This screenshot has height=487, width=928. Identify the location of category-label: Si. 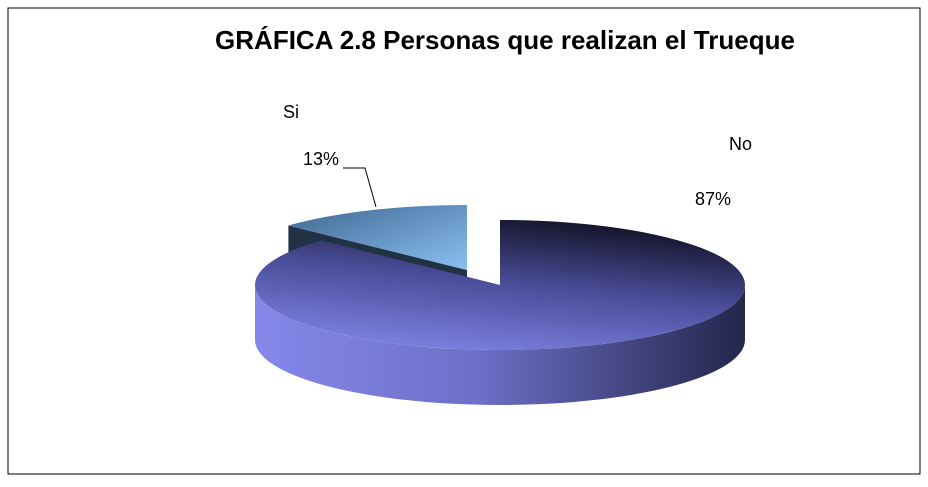
(291, 112).